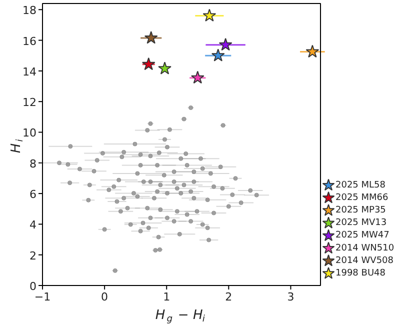  I want to click on y-tick-label: 16, so click(29, 41).